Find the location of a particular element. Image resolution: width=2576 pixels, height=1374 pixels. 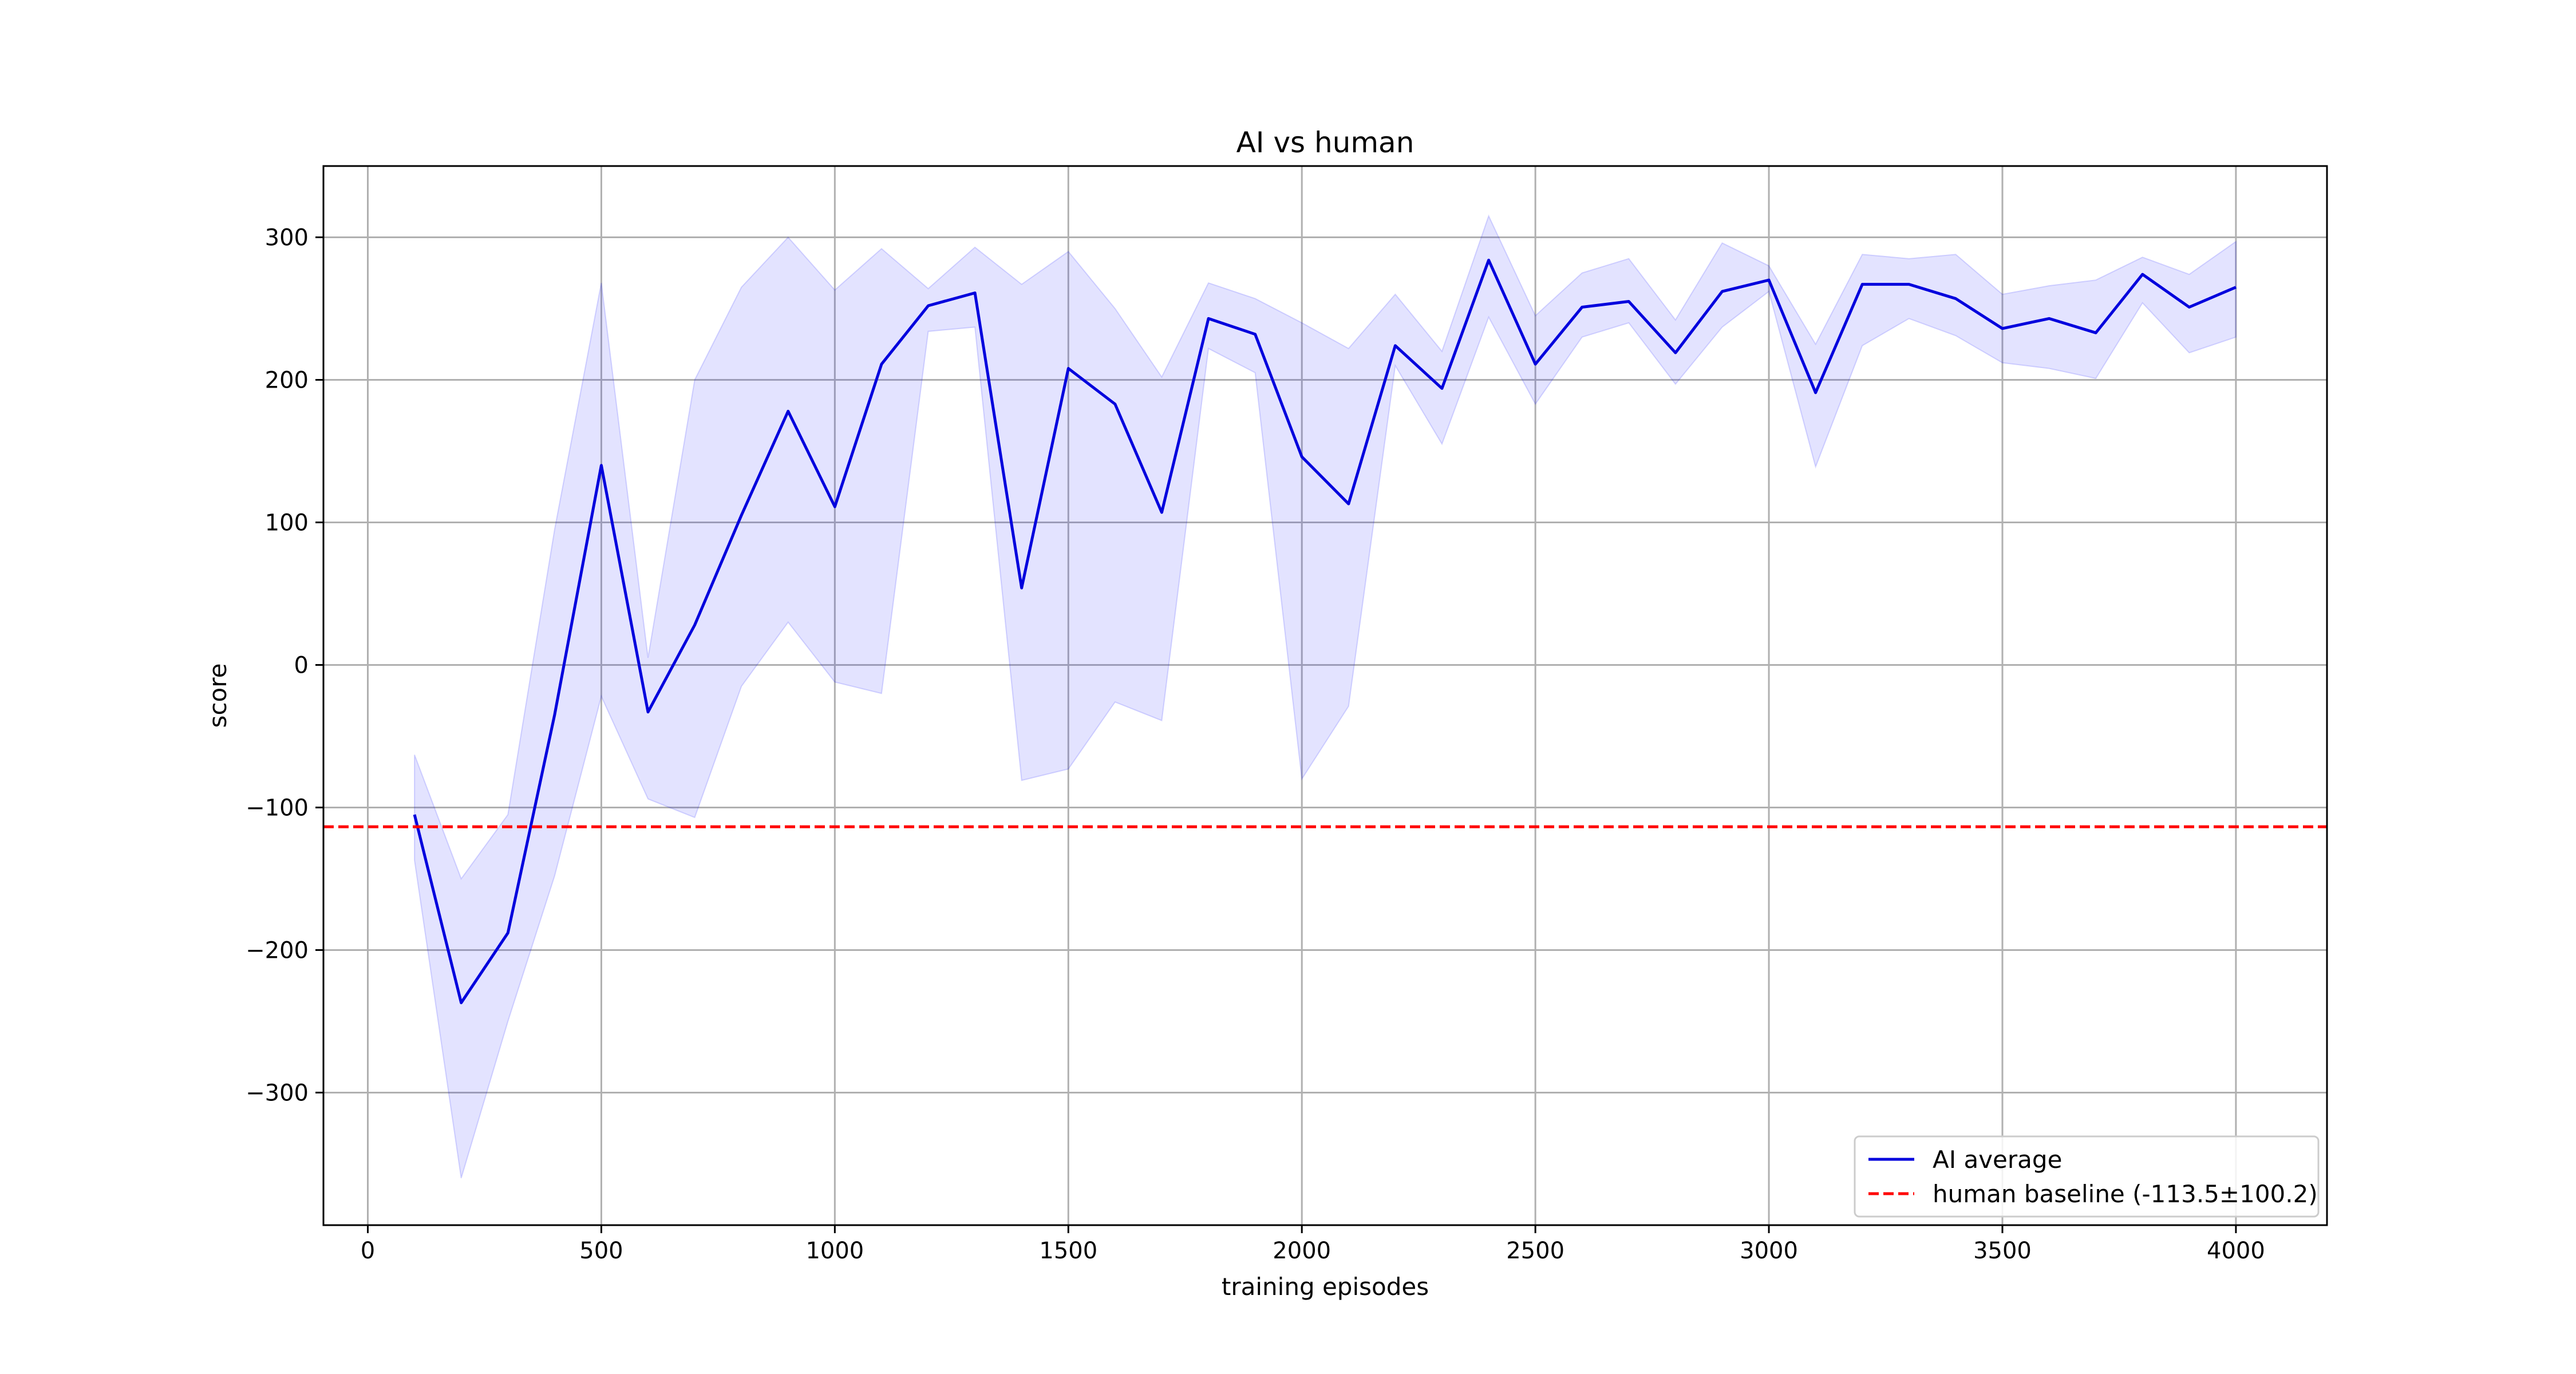

legend-label-ai-average: AI average is located at coordinates (1997, 1160).